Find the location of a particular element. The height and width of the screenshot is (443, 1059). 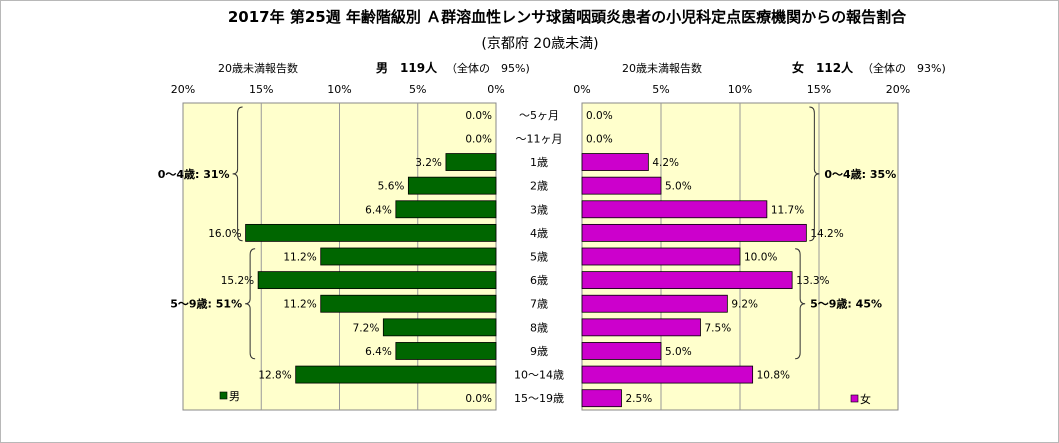

female-legend-label: 女 is located at coordinates (865, 399).